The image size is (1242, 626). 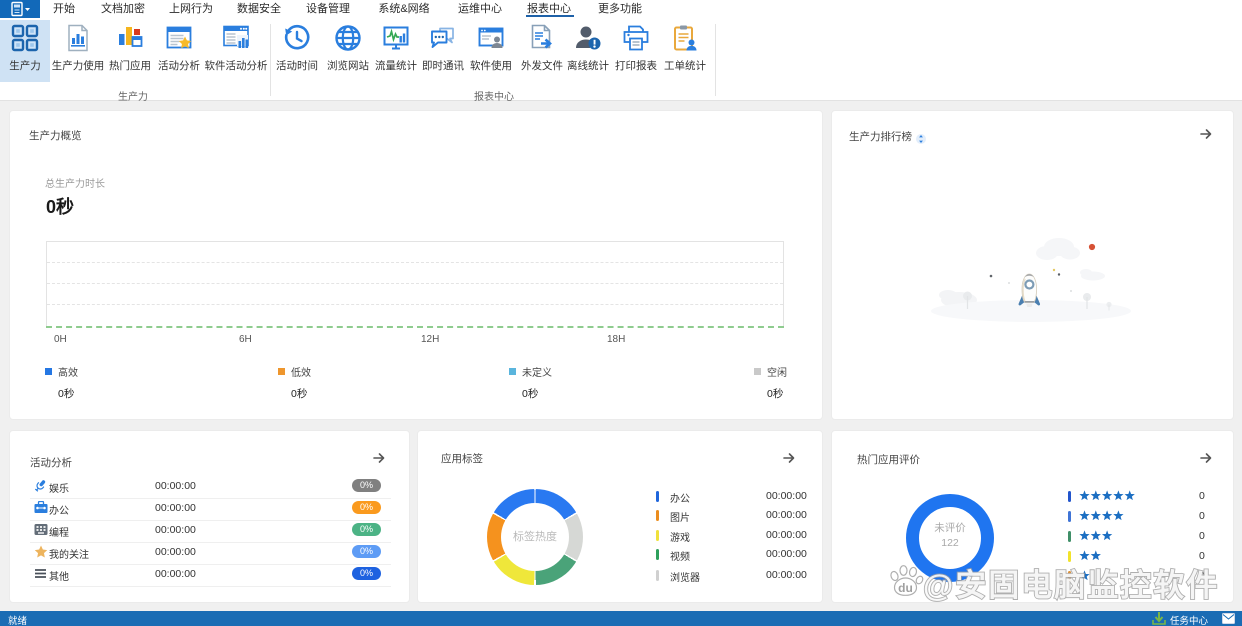 What do you see at coordinates (1071, 585) in the screenshot?
I see `svg-text: @安固电脑监控软件` at bounding box center [1071, 585].